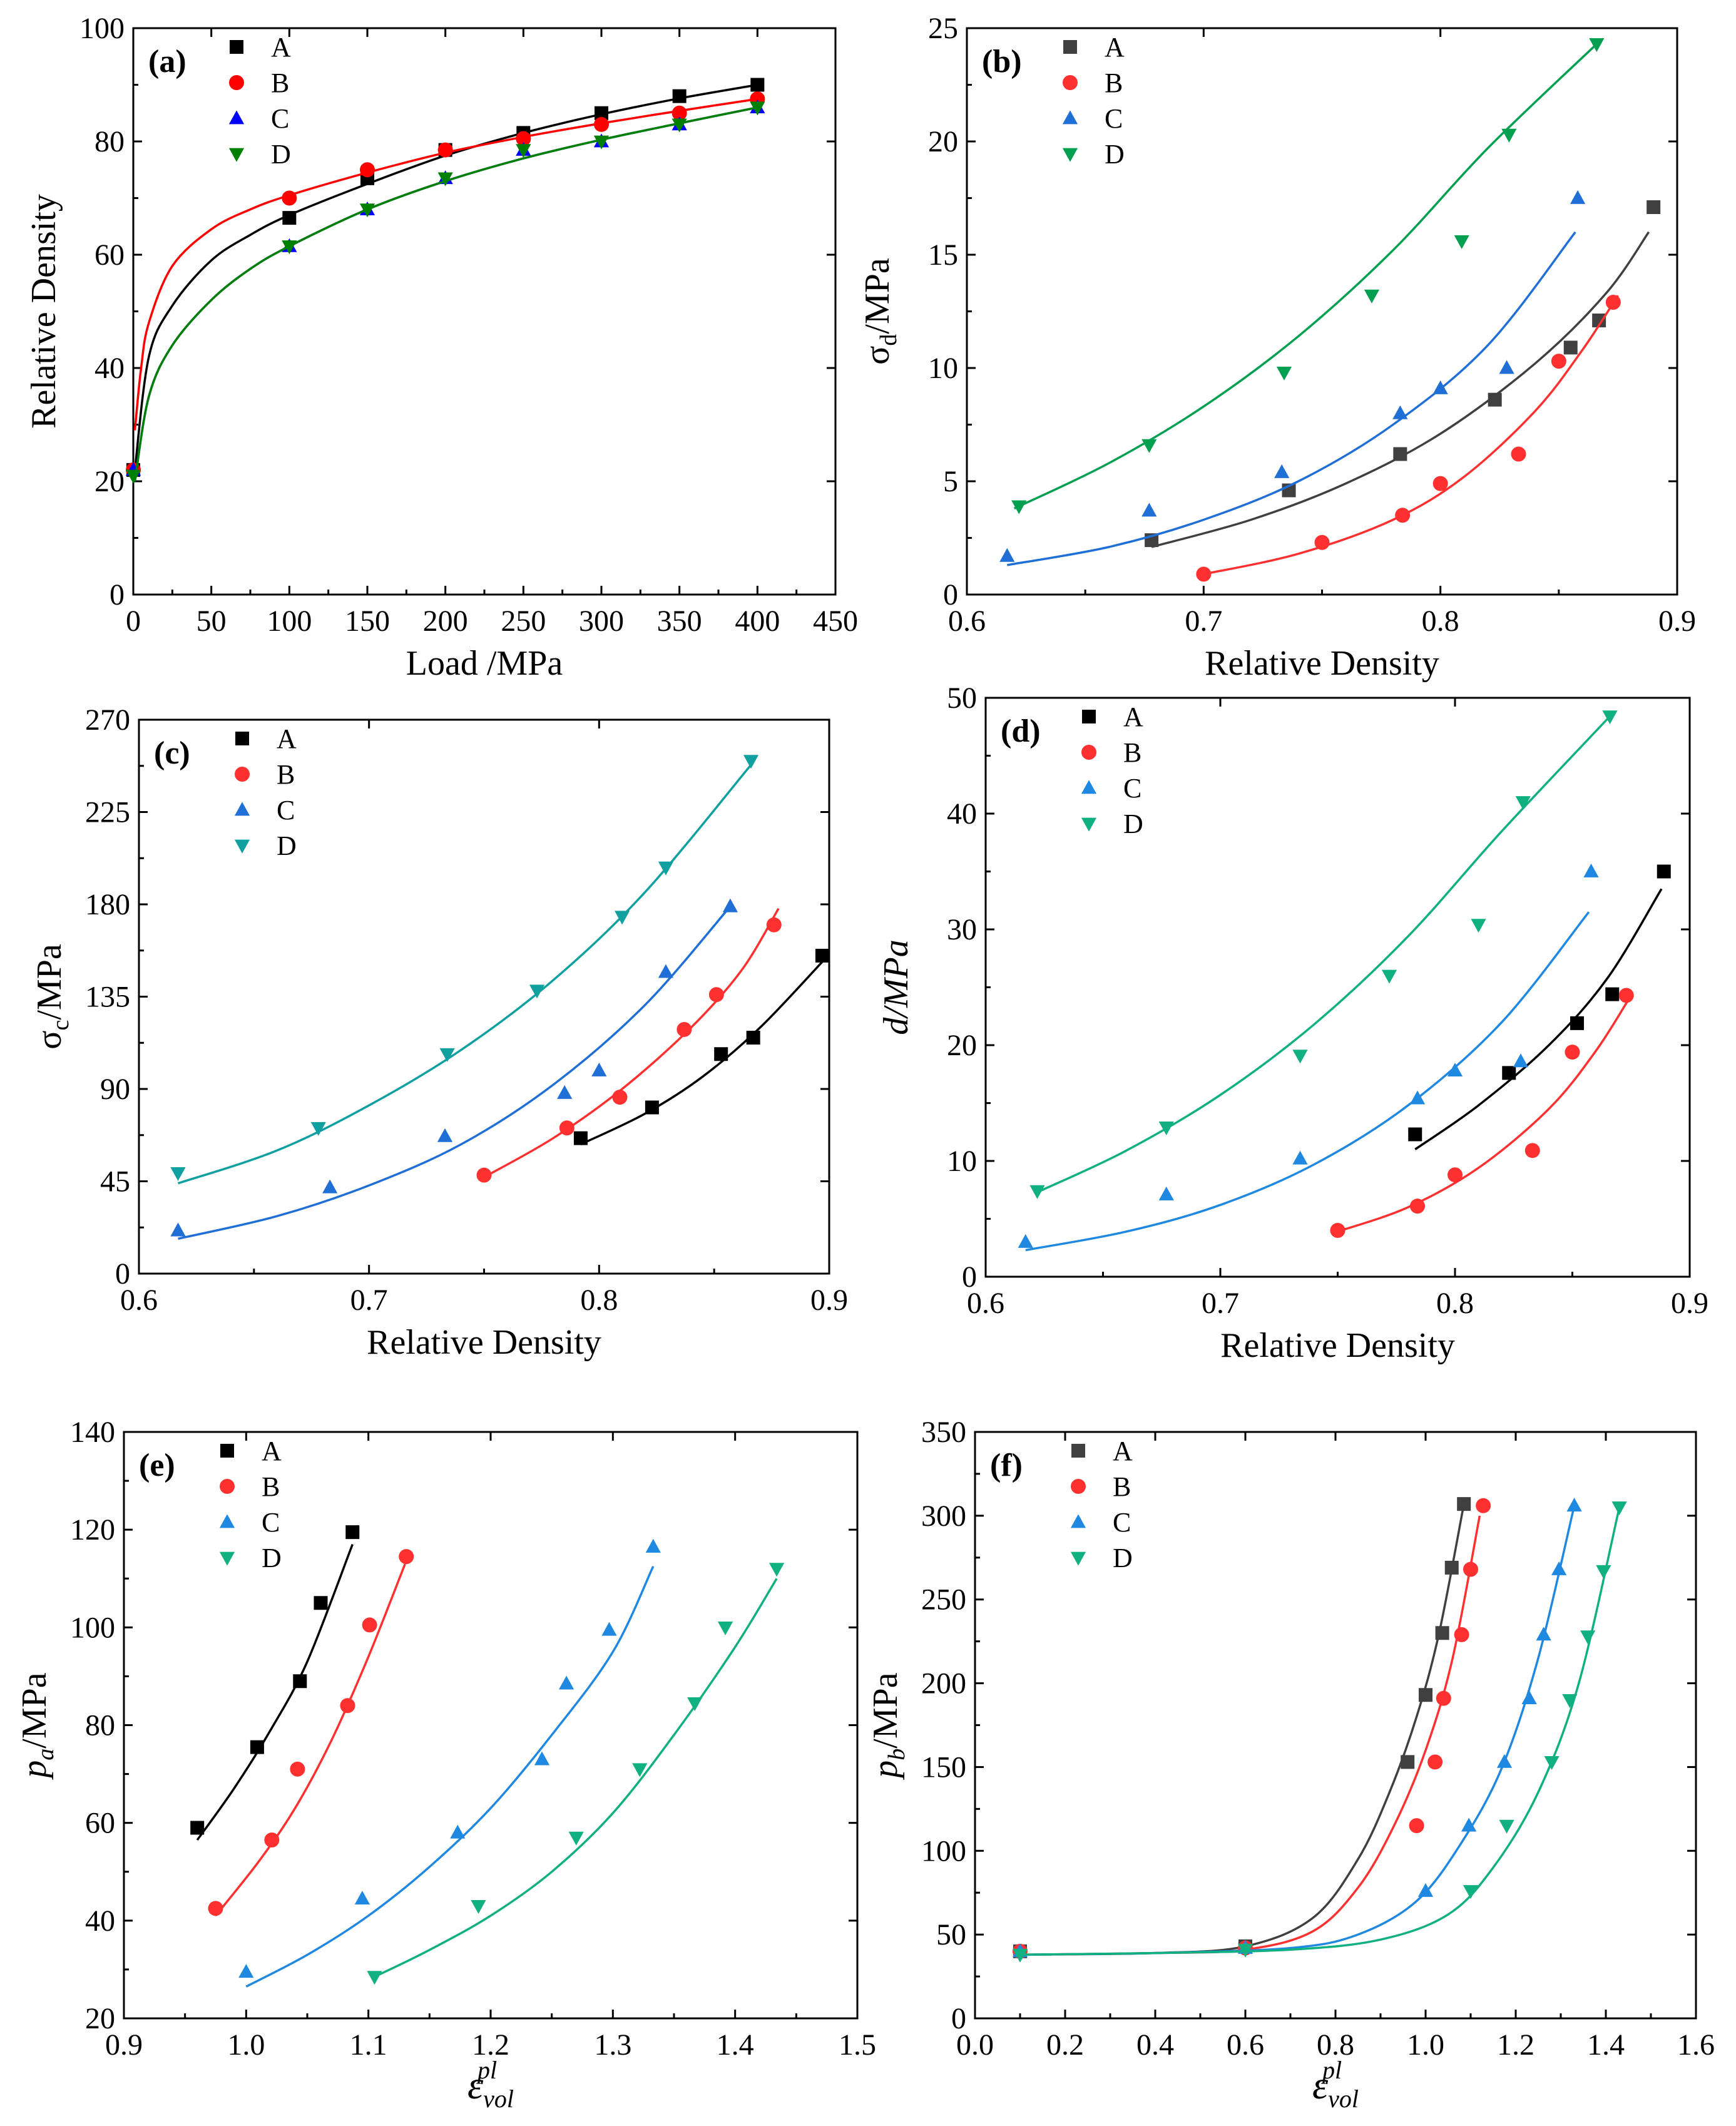 This screenshot has width=1736, height=2126. What do you see at coordinates (108, 904) in the screenshot?
I see `y-tick-label: 180` at bounding box center [108, 904].